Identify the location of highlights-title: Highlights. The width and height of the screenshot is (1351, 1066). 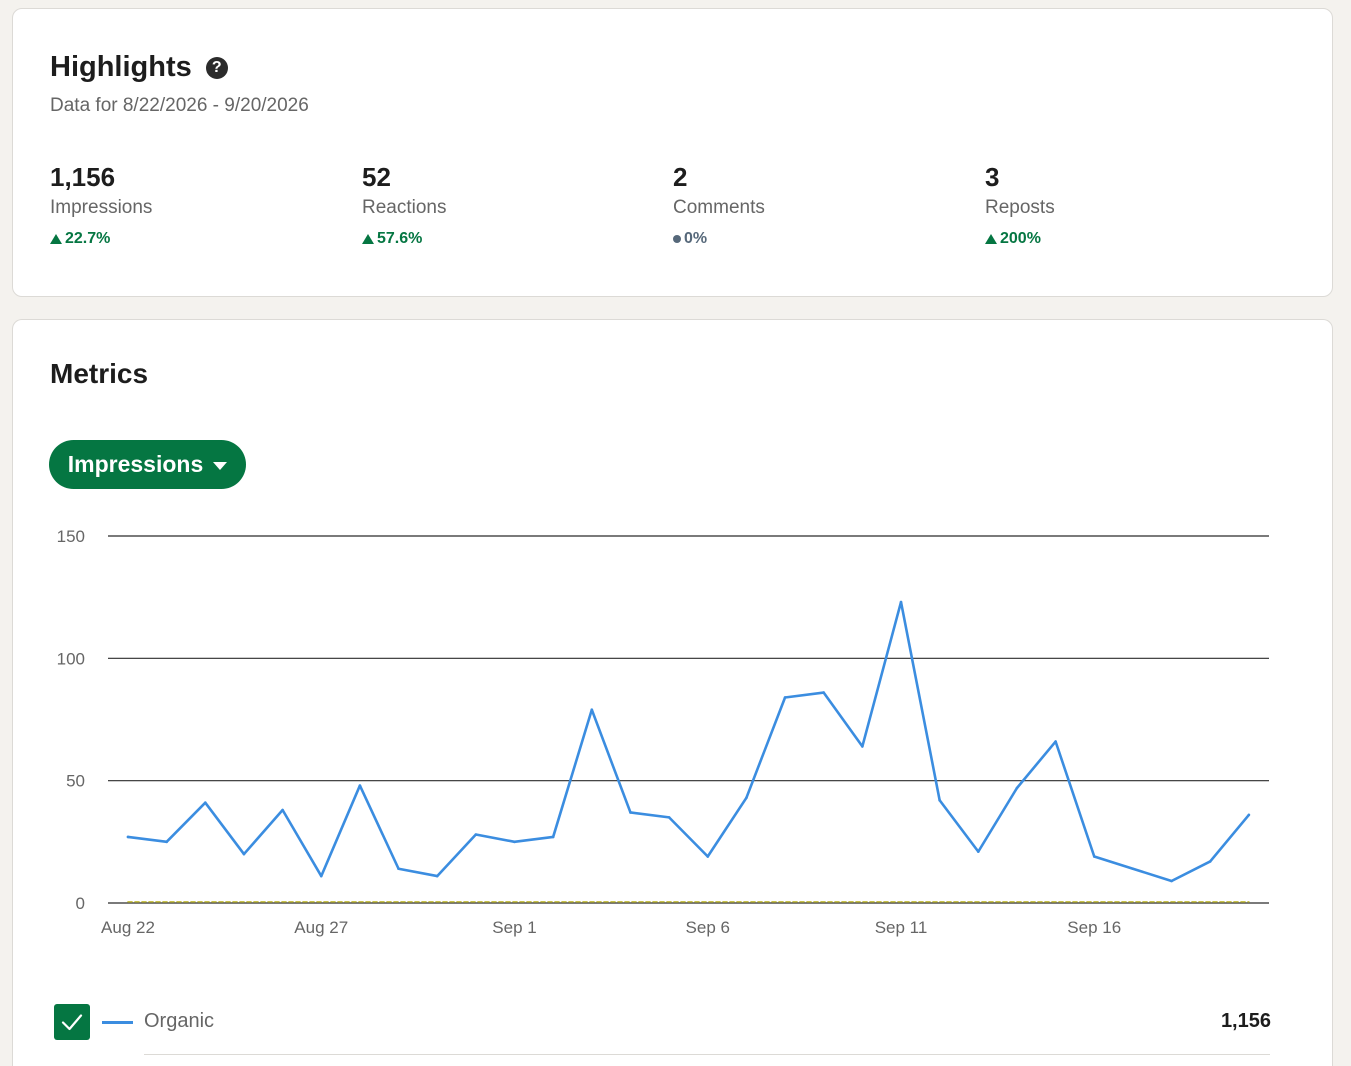
(121, 67).